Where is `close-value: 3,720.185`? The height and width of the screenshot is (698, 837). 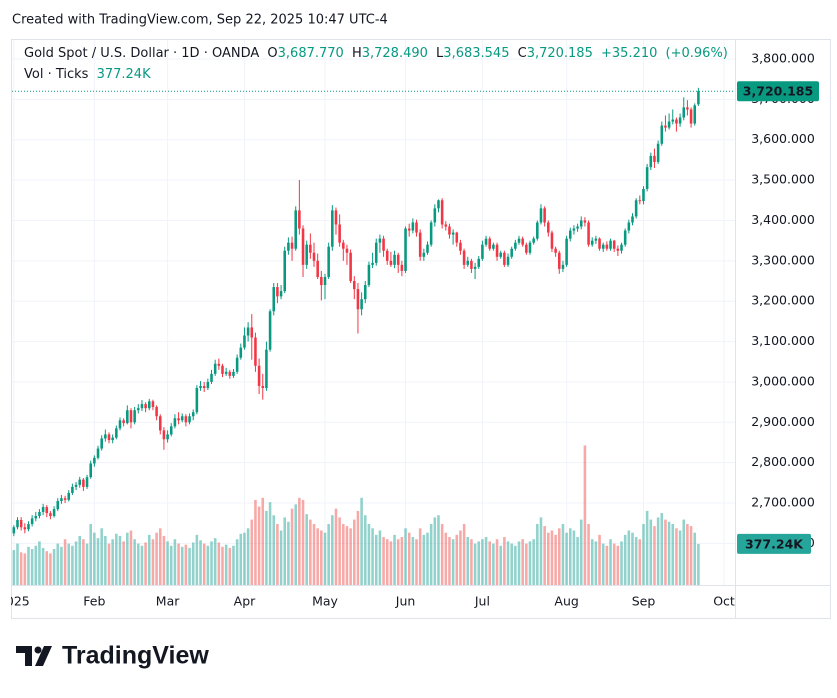
close-value: 3,720.185 is located at coordinates (560, 53).